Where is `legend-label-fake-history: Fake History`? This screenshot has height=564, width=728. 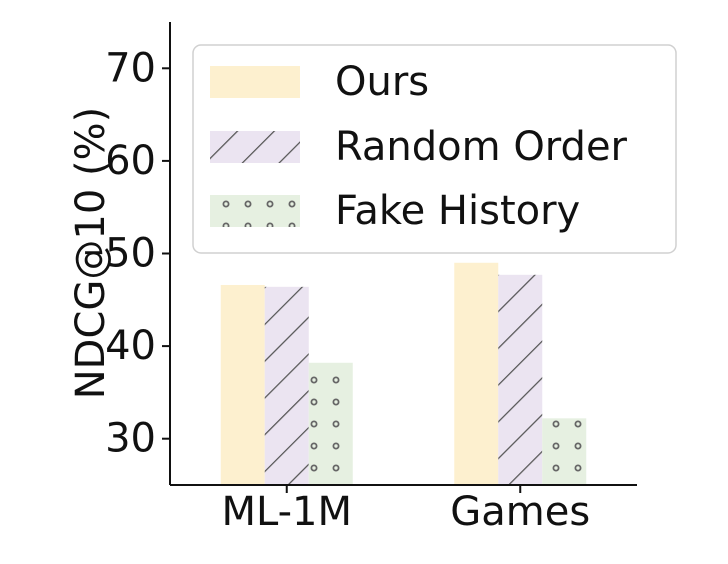 legend-label-fake-history: Fake History is located at coordinates (457, 211).